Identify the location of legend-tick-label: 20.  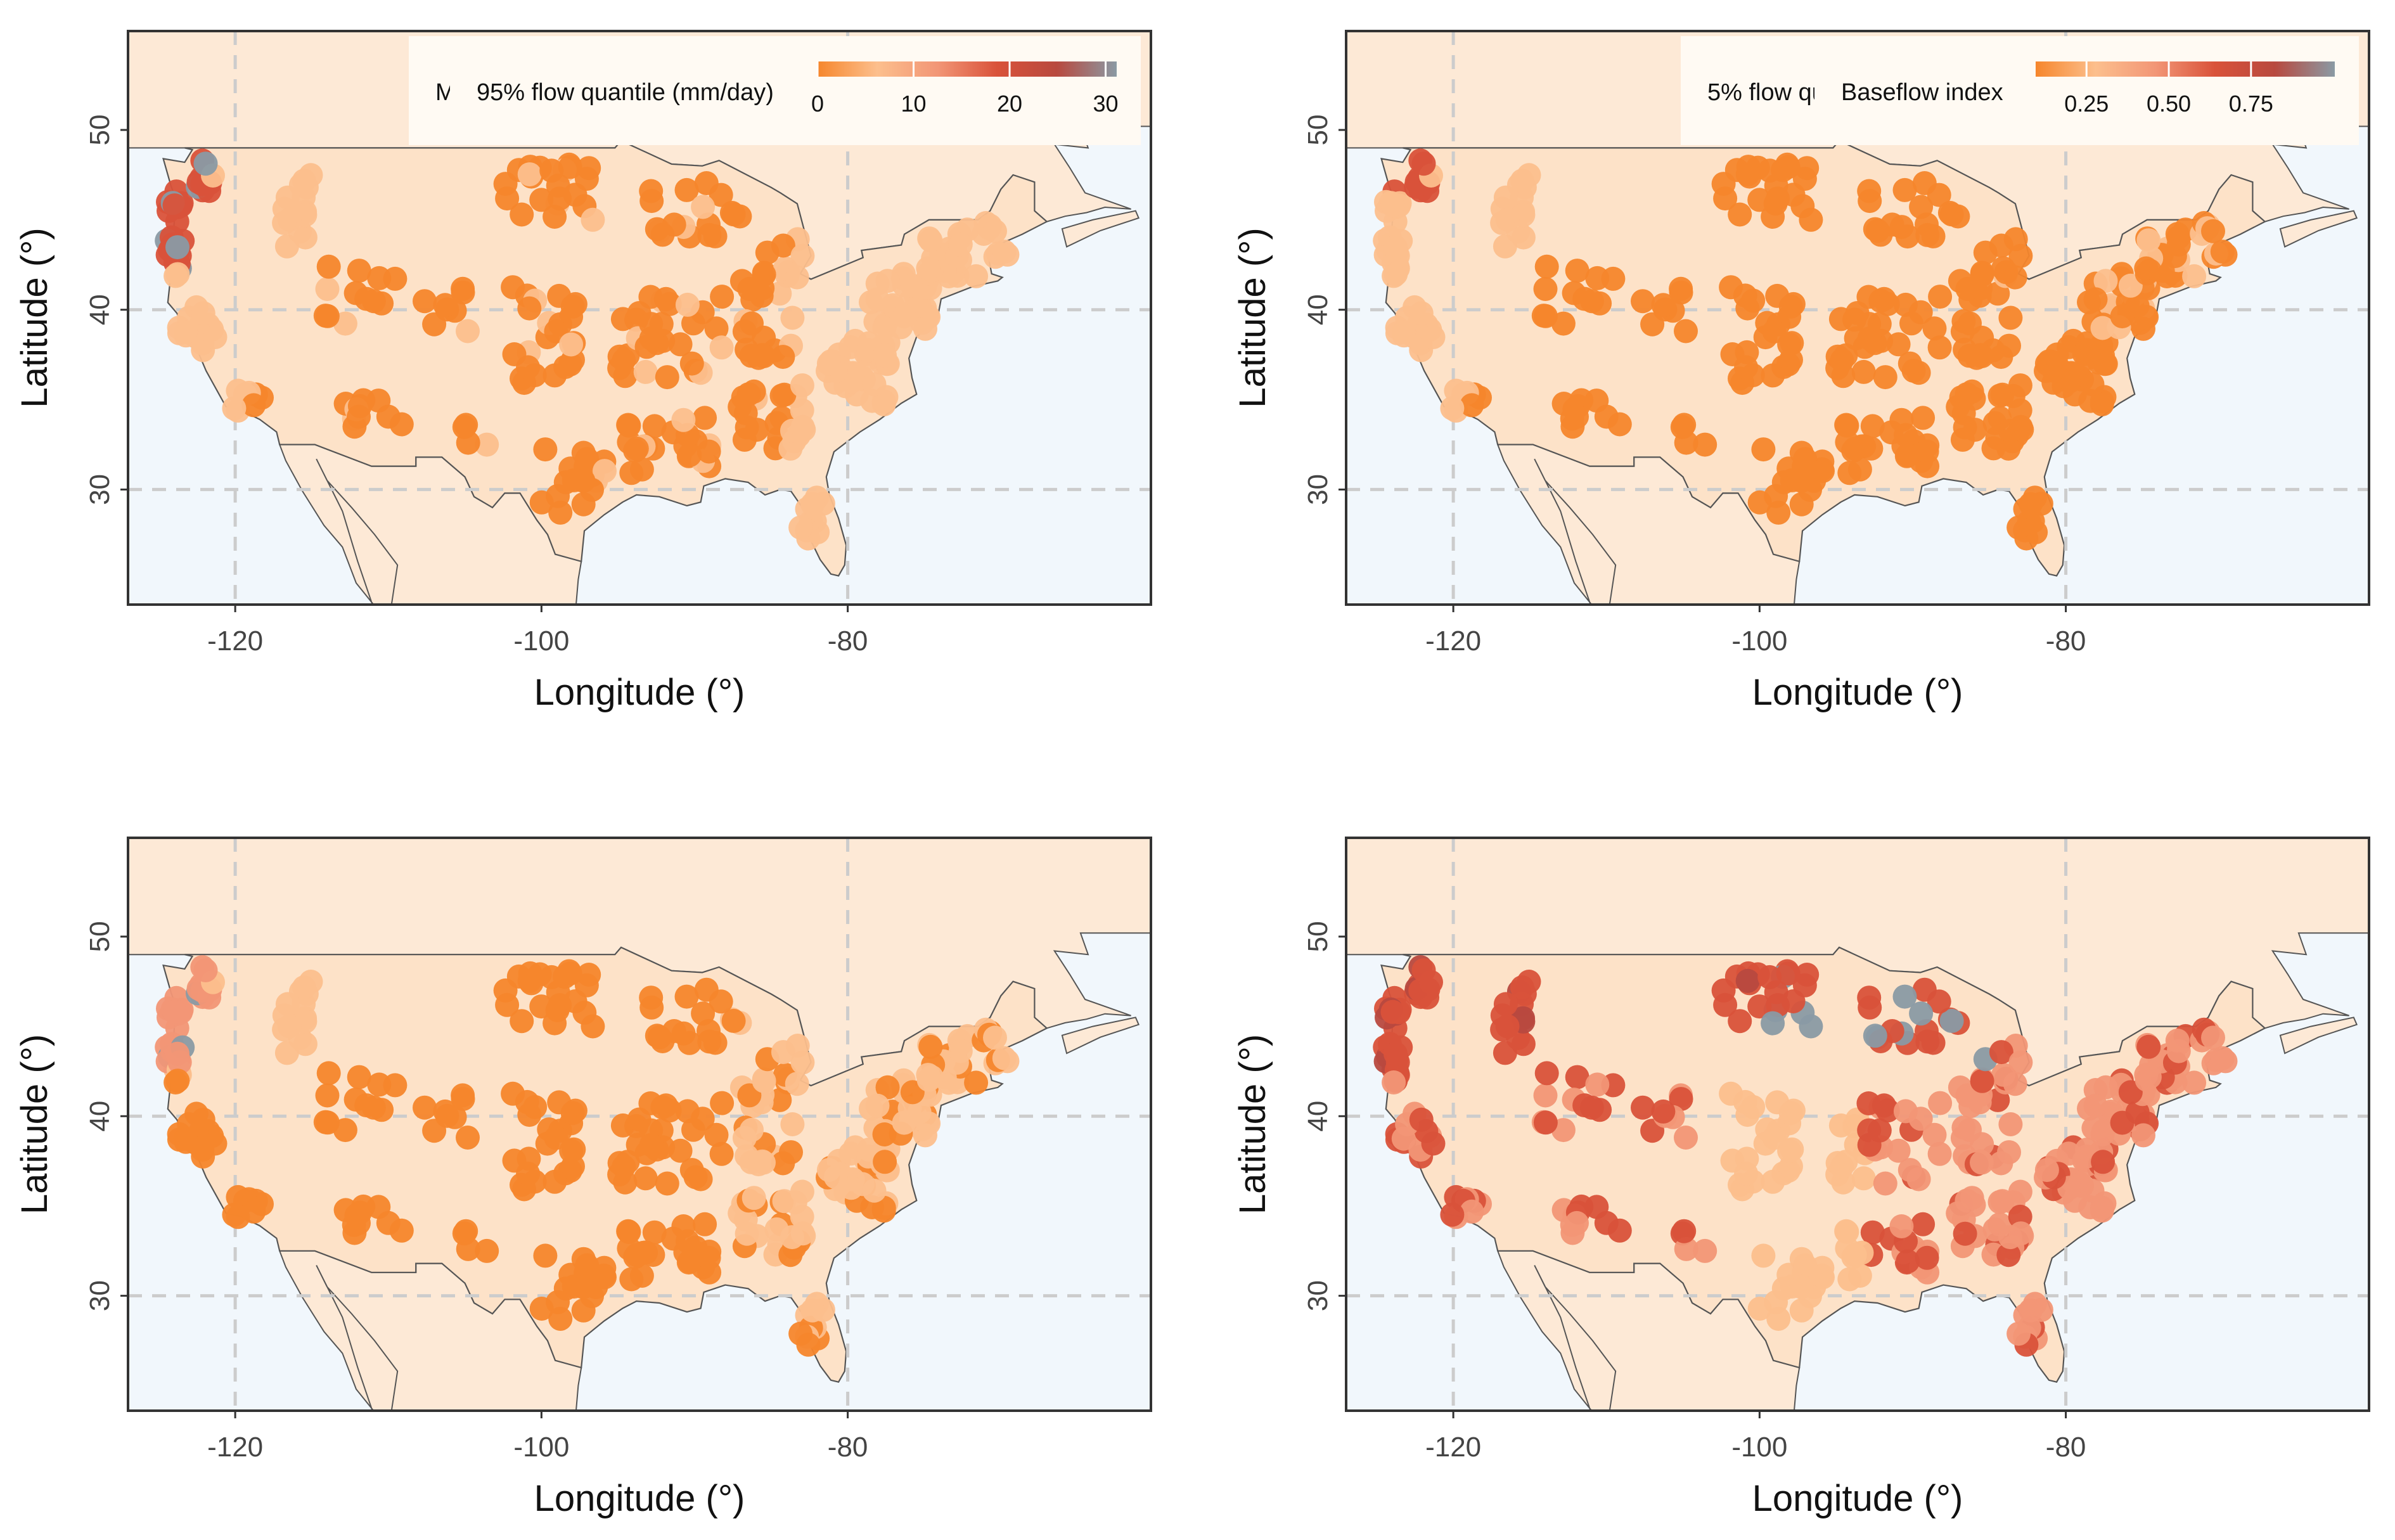
(1009, 104).